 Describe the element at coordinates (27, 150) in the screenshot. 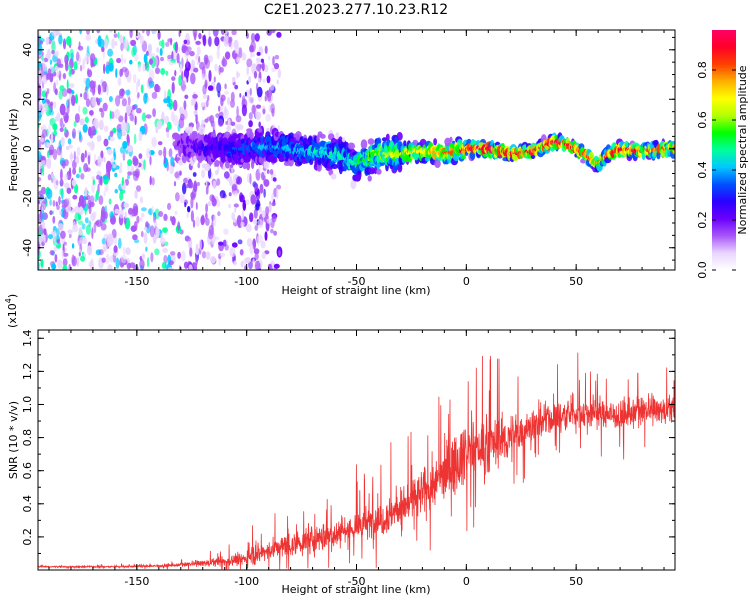

I see `spectrogram-y-tick-labels: -40 -20 0 20 40` at that location.